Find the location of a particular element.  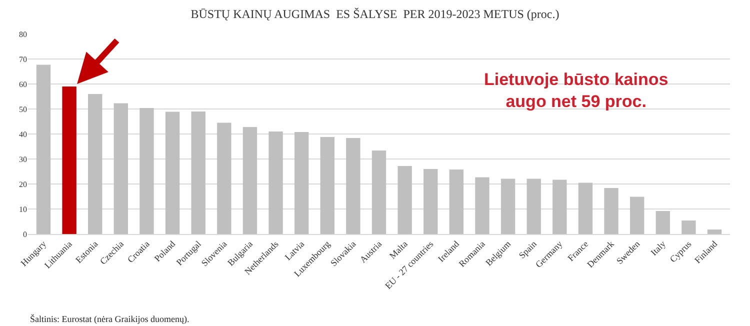

y-tick-label: 60 is located at coordinates (23, 84).